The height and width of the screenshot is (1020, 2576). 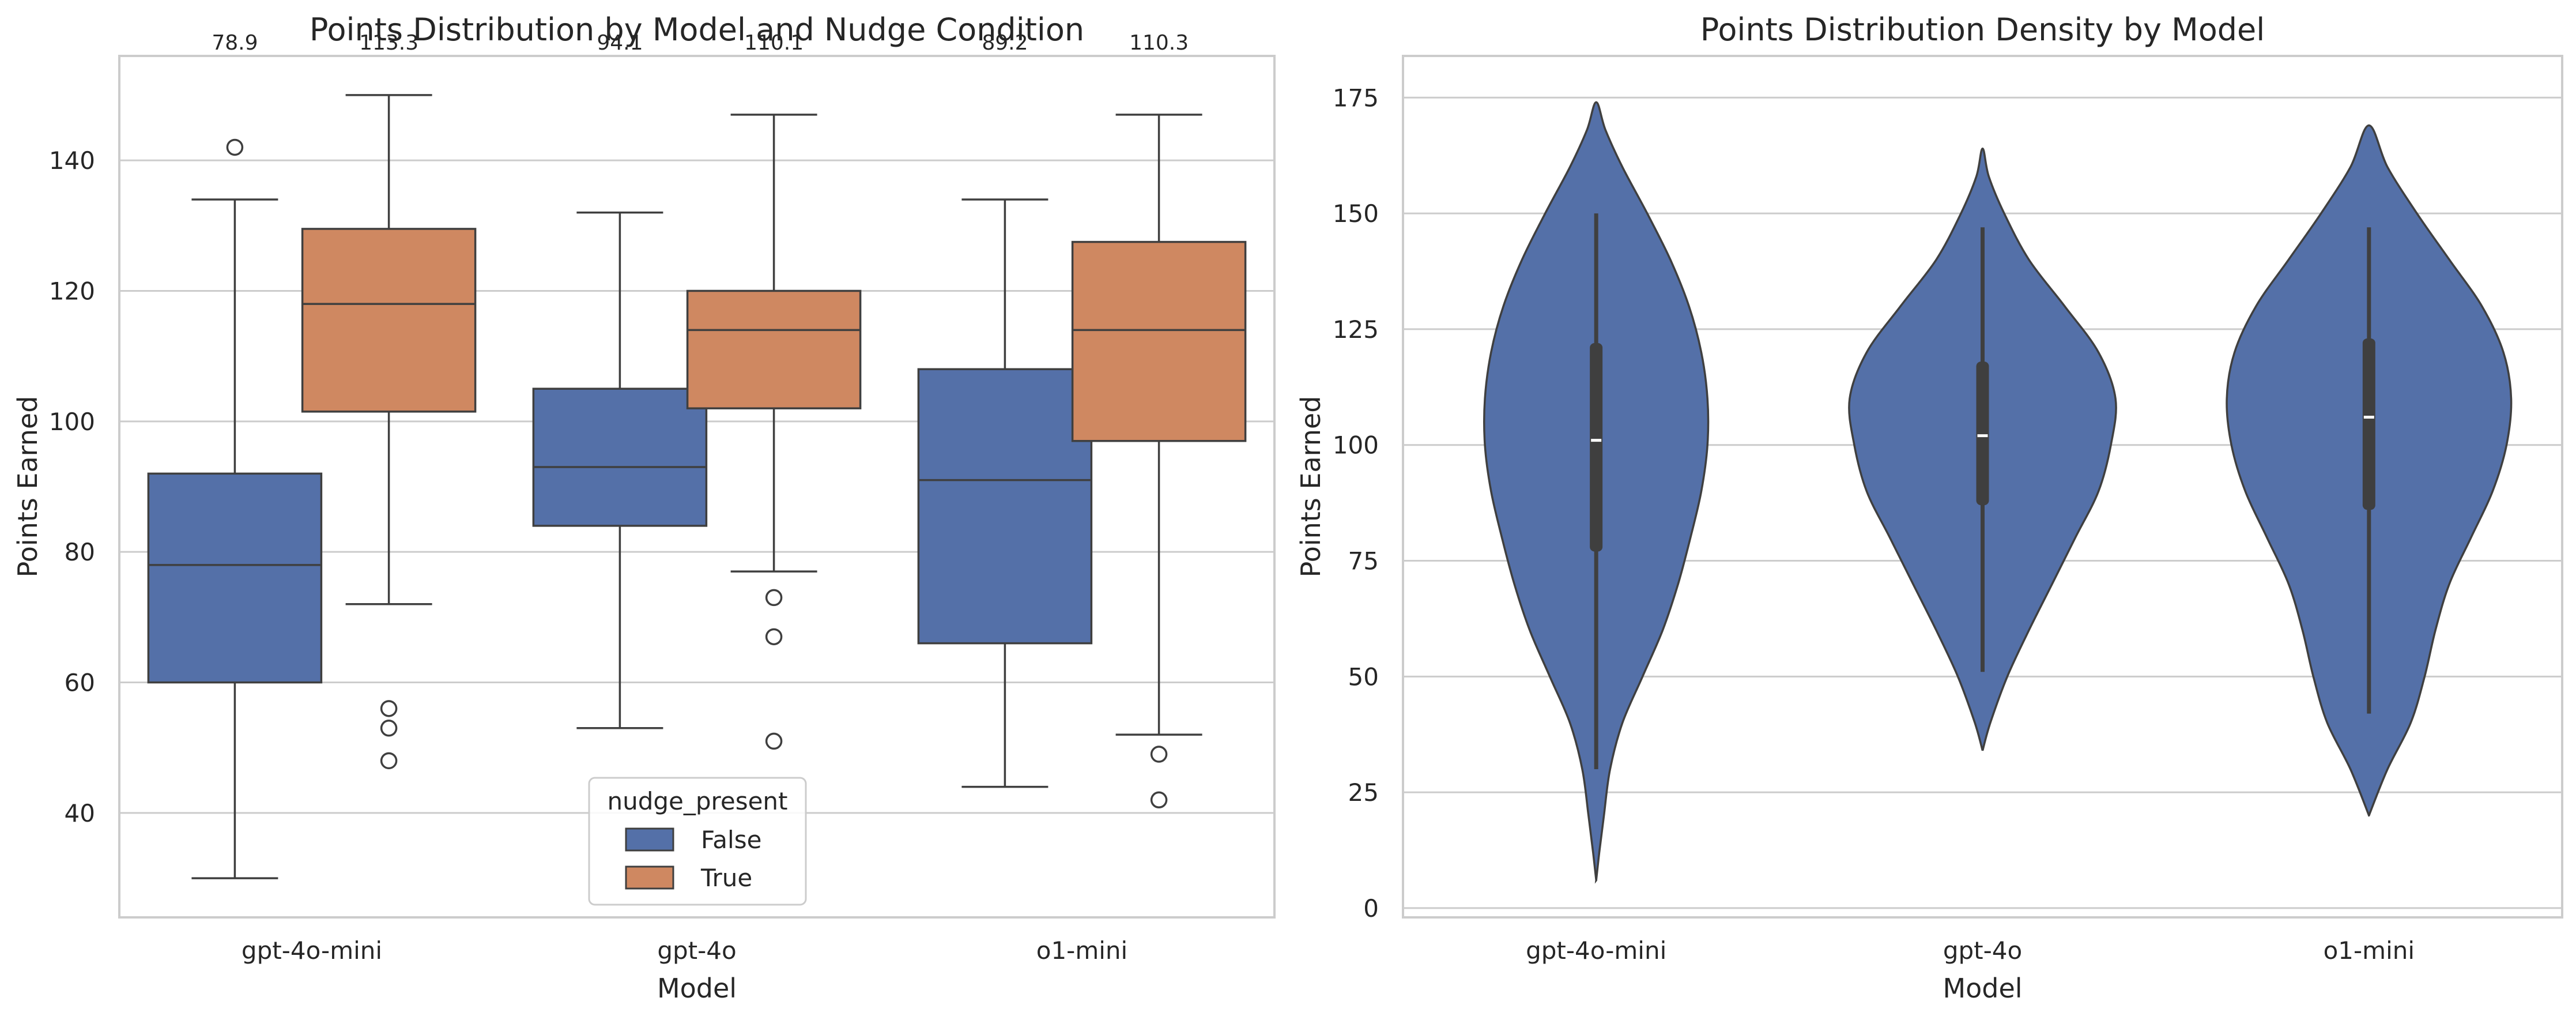 I want to click on boxplot-x-tick-labels: gpt-4o-mini gpt-4o o1-mini, so click(x=684, y=950).